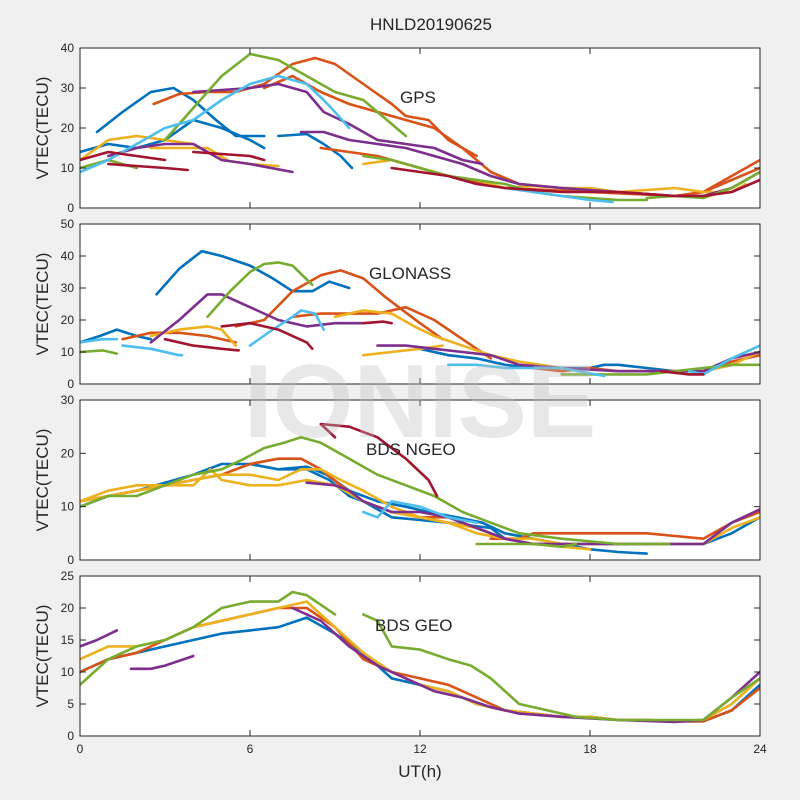  I want to click on panel-label: GLONASS, so click(410, 273).